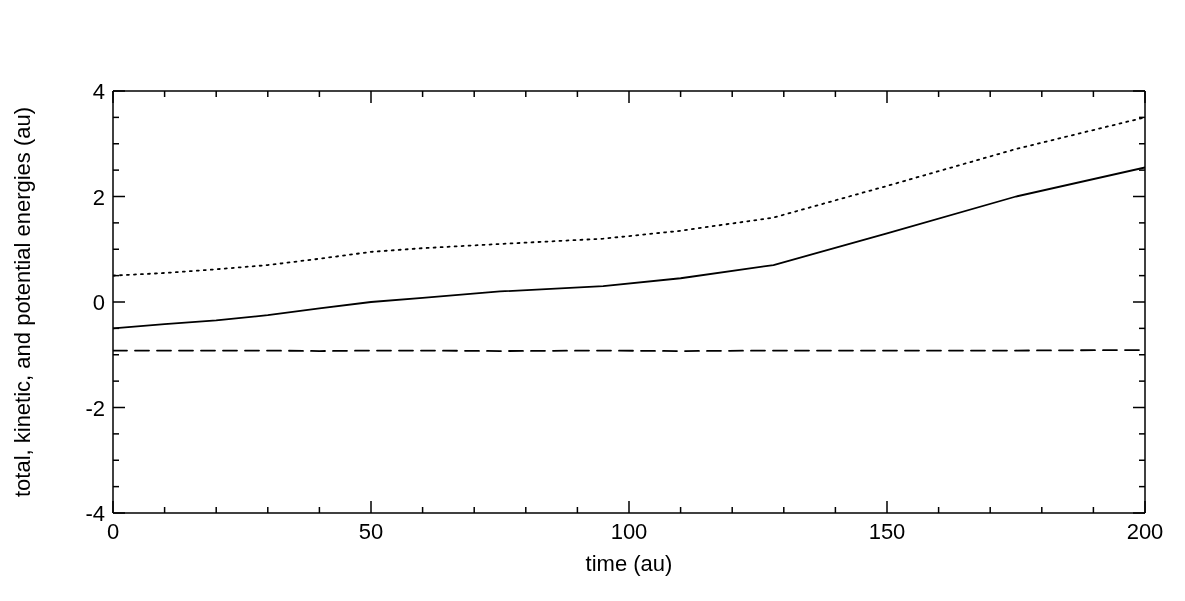 The width and height of the screenshot is (1185, 601). What do you see at coordinates (95, 408) in the screenshot?
I see `y-tick-label: -2` at bounding box center [95, 408].